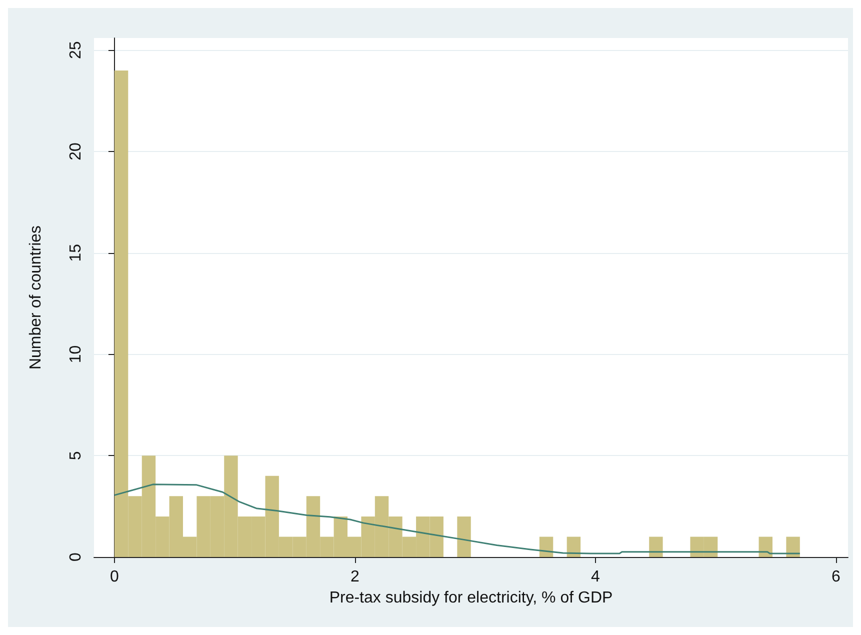  Describe the element at coordinates (114, 577) in the screenshot. I see `x-tick-label: 0` at that location.